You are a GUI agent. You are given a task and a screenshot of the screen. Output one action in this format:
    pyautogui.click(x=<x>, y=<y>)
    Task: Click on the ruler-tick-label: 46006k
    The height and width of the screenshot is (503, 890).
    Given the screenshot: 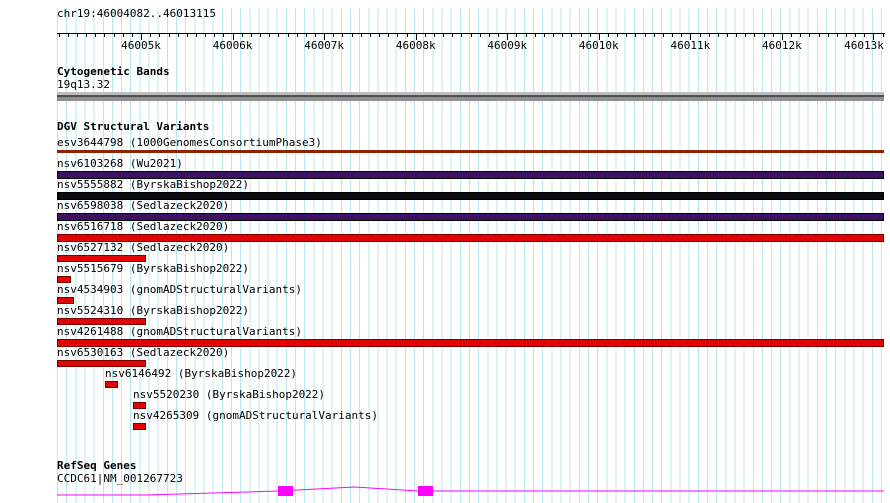 What is the action you would take?
    pyautogui.click(x=232, y=45)
    